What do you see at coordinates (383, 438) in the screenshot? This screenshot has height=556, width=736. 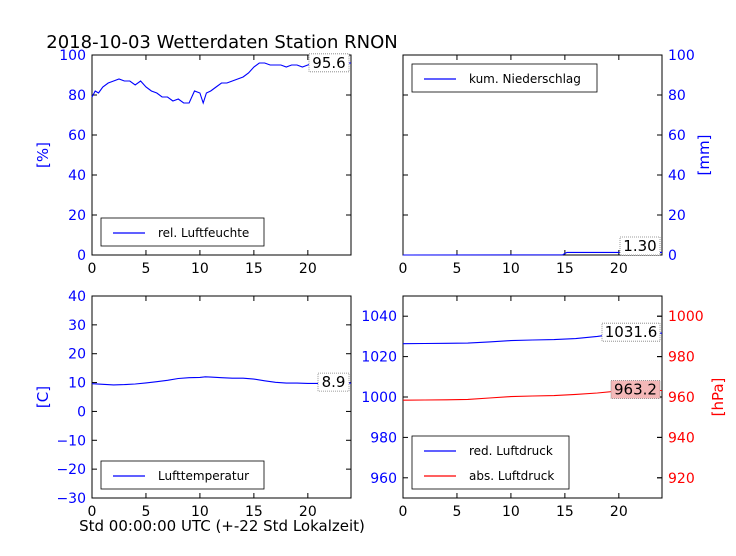 I see `y-tick-label: 980` at bounding box center [383, 438].